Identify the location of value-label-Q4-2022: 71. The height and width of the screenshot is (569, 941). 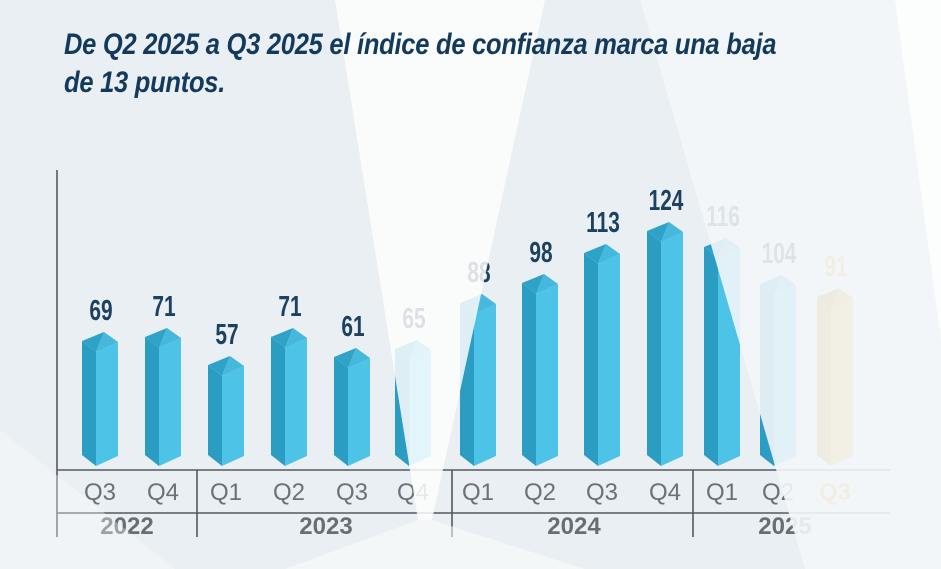
(163, 307).